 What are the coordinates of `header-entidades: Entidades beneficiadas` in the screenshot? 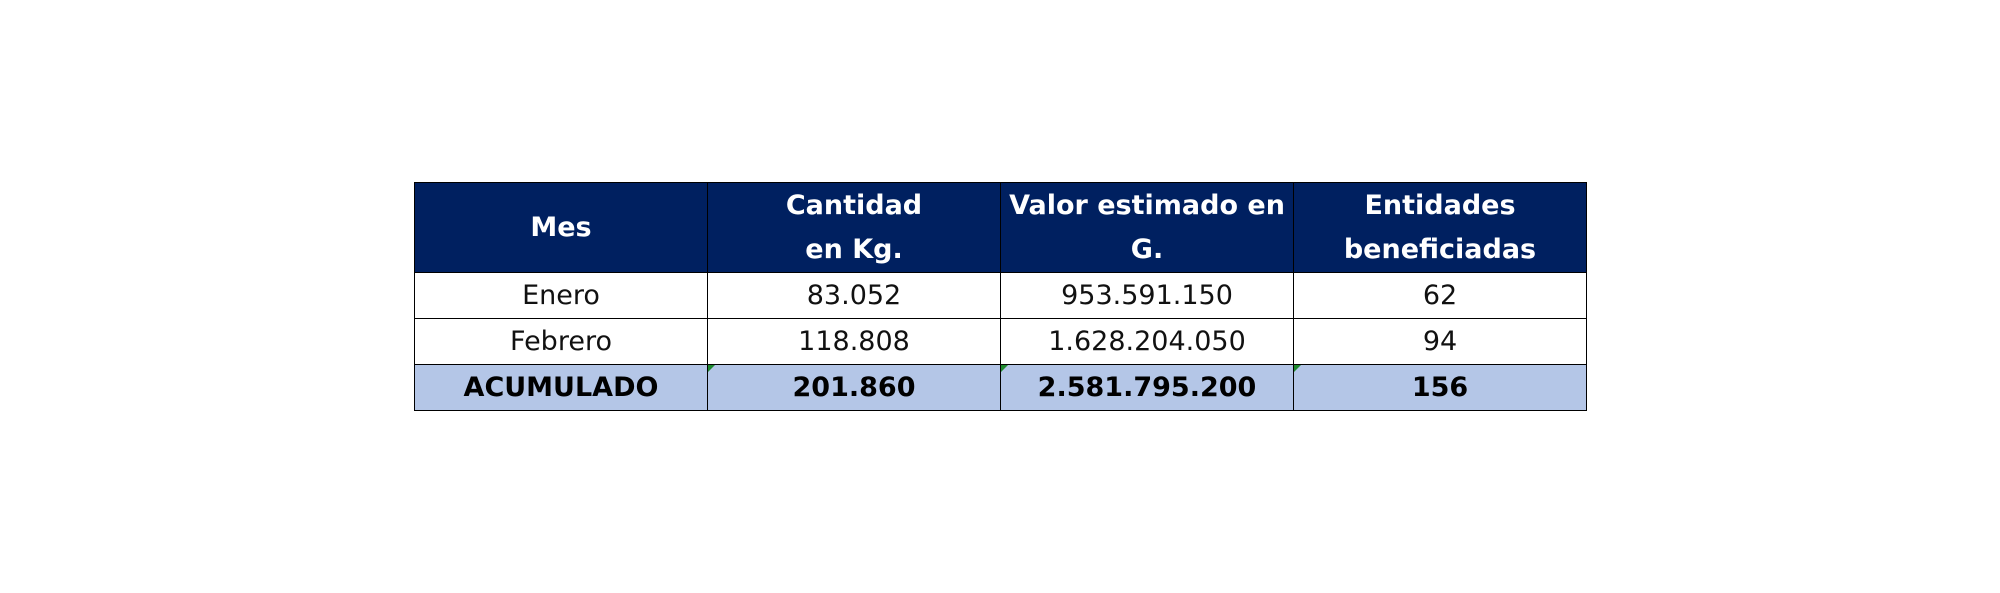 It's located at (1440, 227).